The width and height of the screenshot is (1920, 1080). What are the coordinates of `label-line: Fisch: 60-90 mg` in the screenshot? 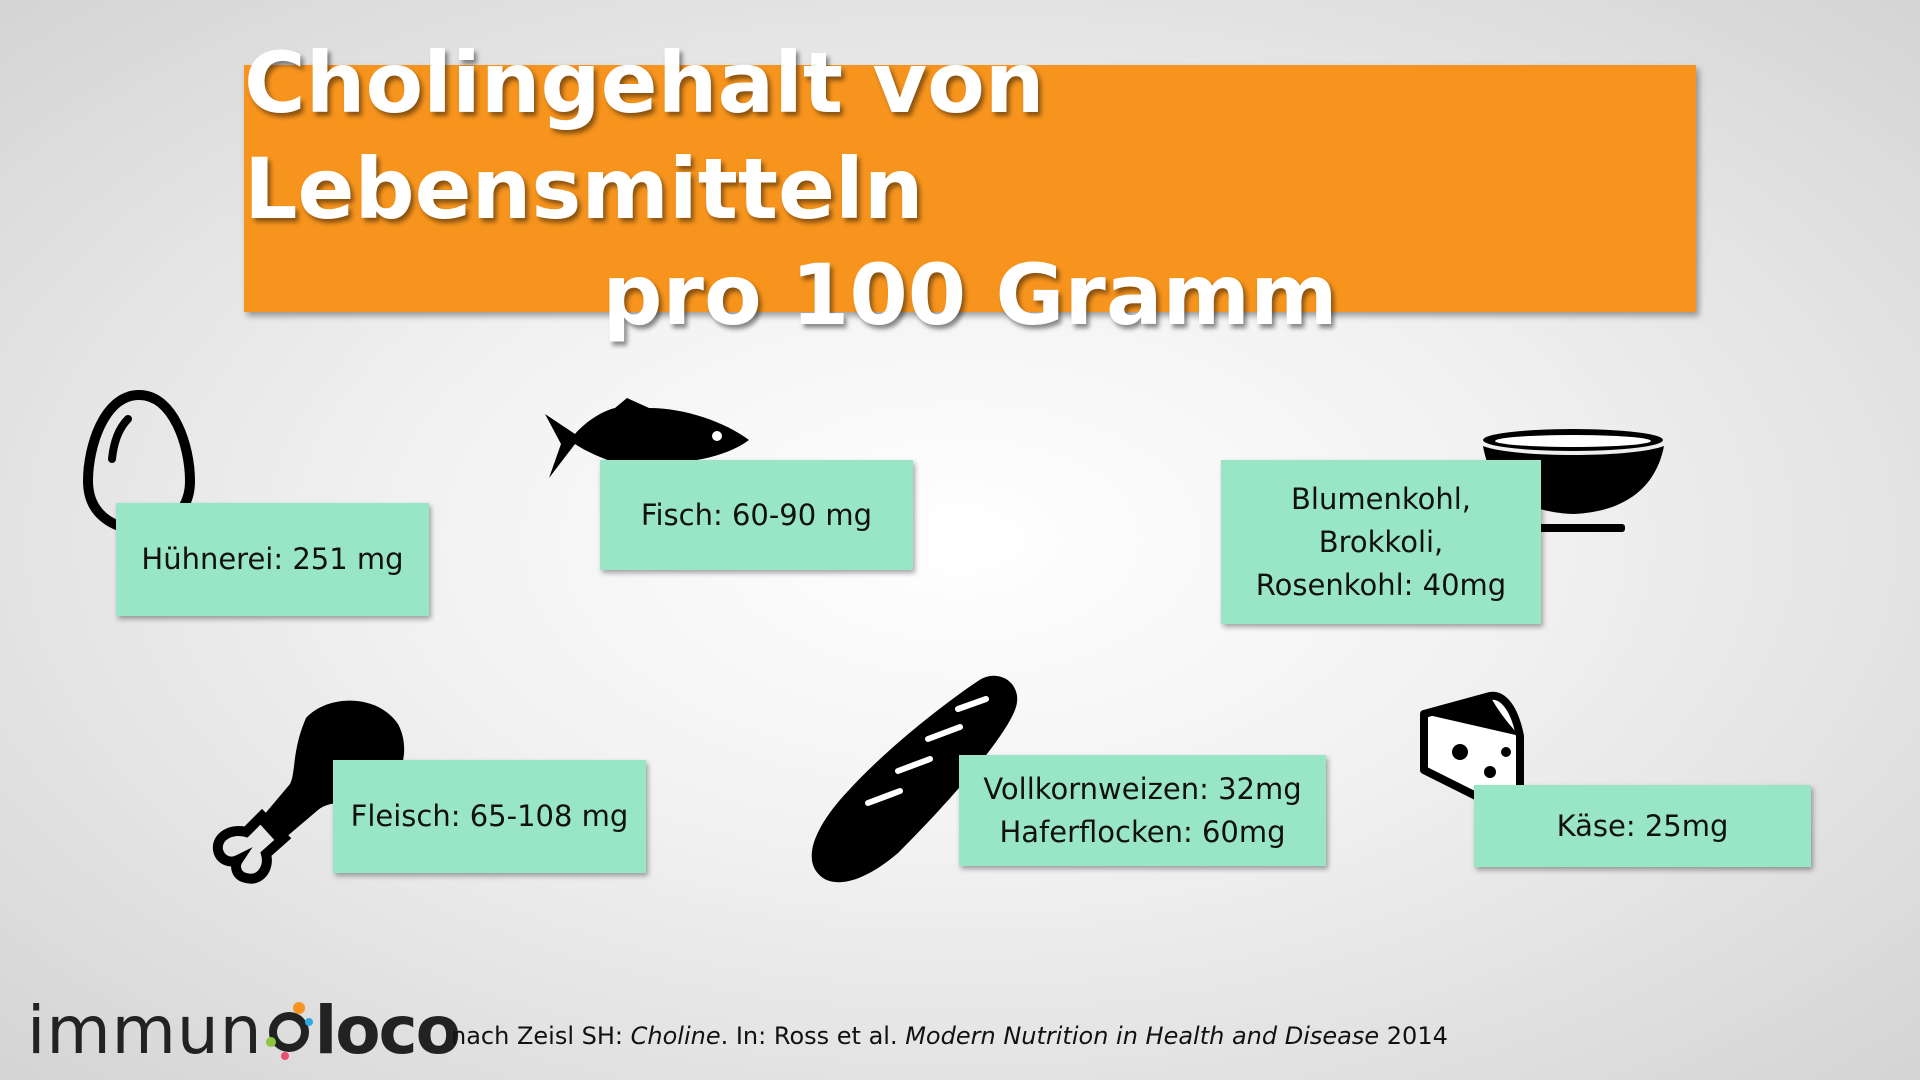 It's located at (756, 514).